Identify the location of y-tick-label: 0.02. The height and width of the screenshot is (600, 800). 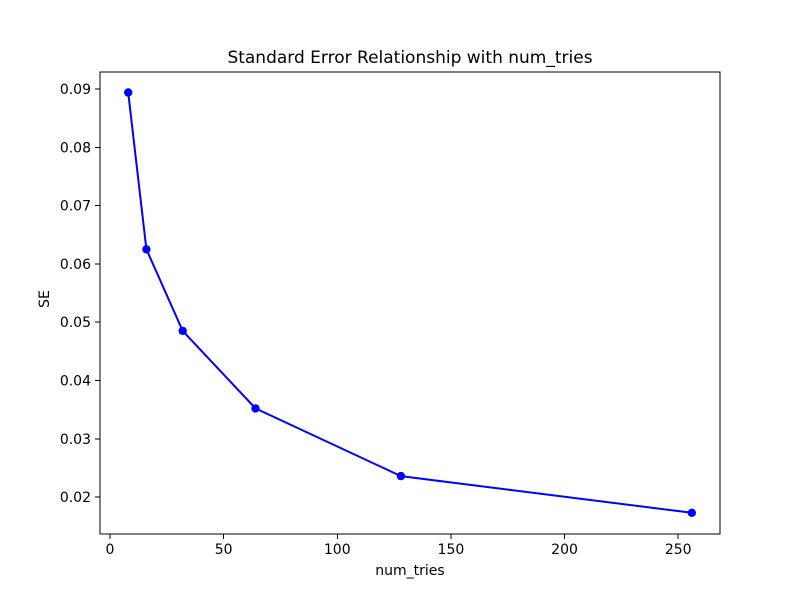
(75, 498).